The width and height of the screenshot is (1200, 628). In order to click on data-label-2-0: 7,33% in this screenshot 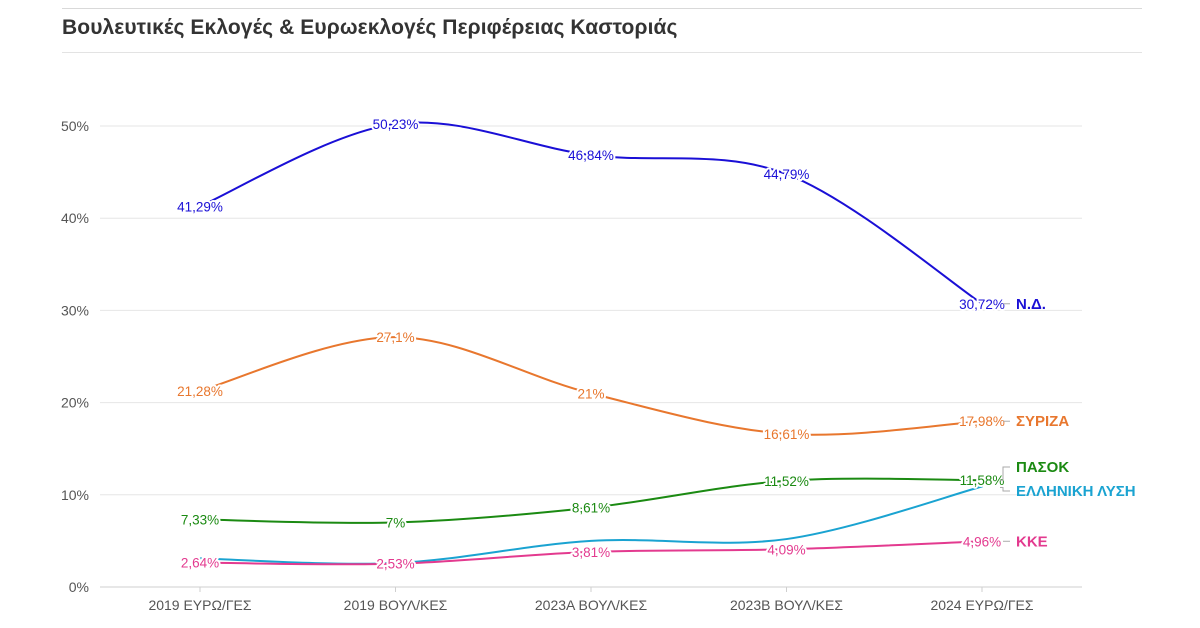, I will do `click(200, 519)`.